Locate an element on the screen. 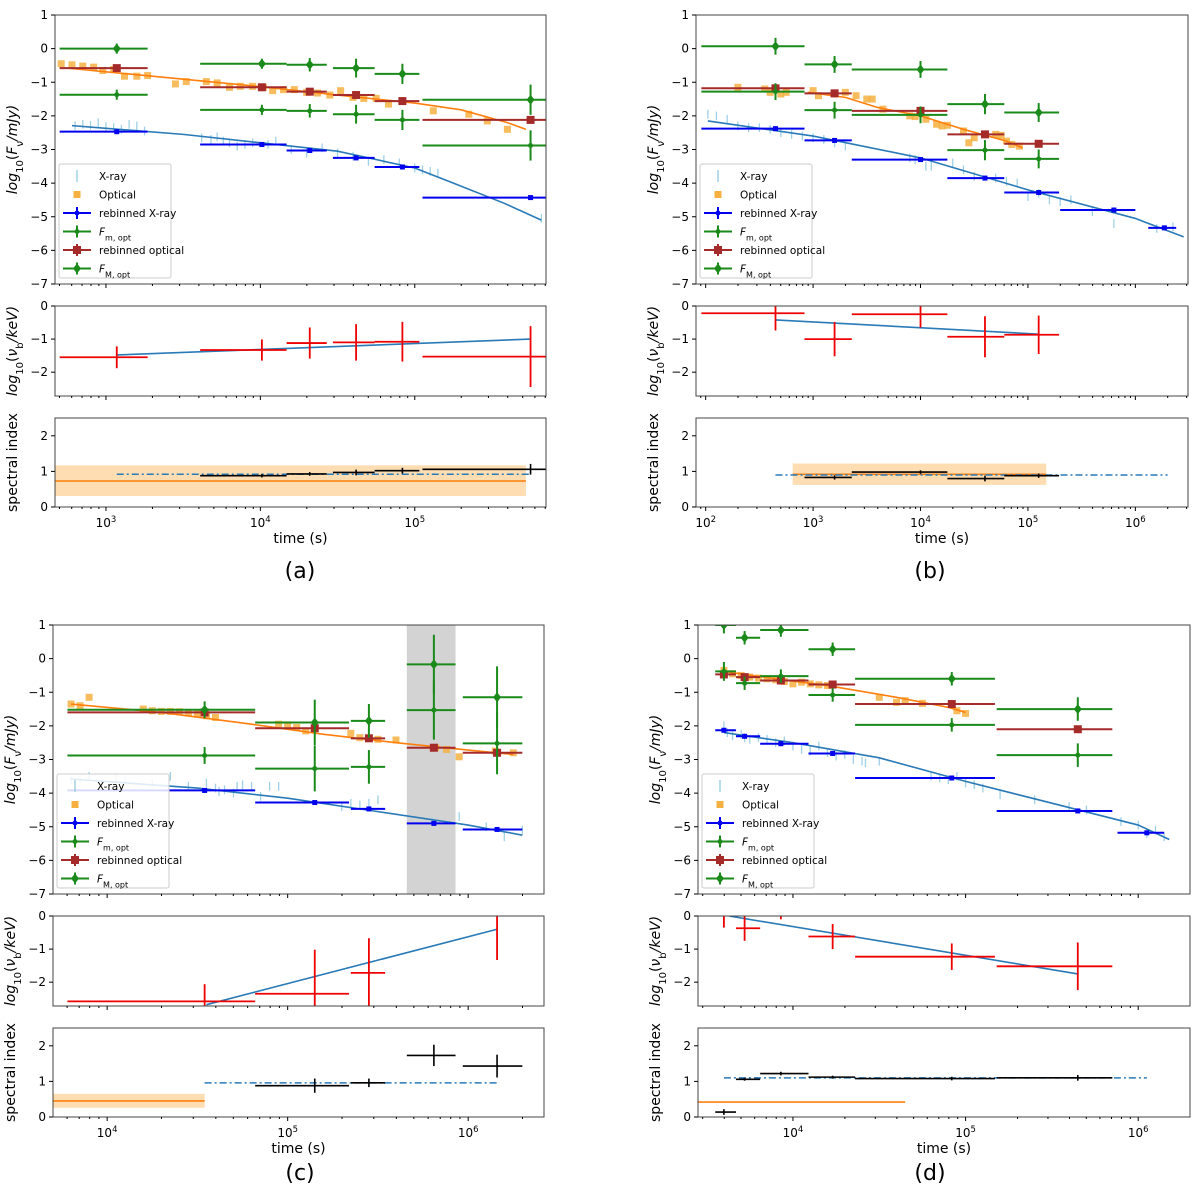  y-axis-label: log10(νb/keV) is located at coordinates (13, 961).